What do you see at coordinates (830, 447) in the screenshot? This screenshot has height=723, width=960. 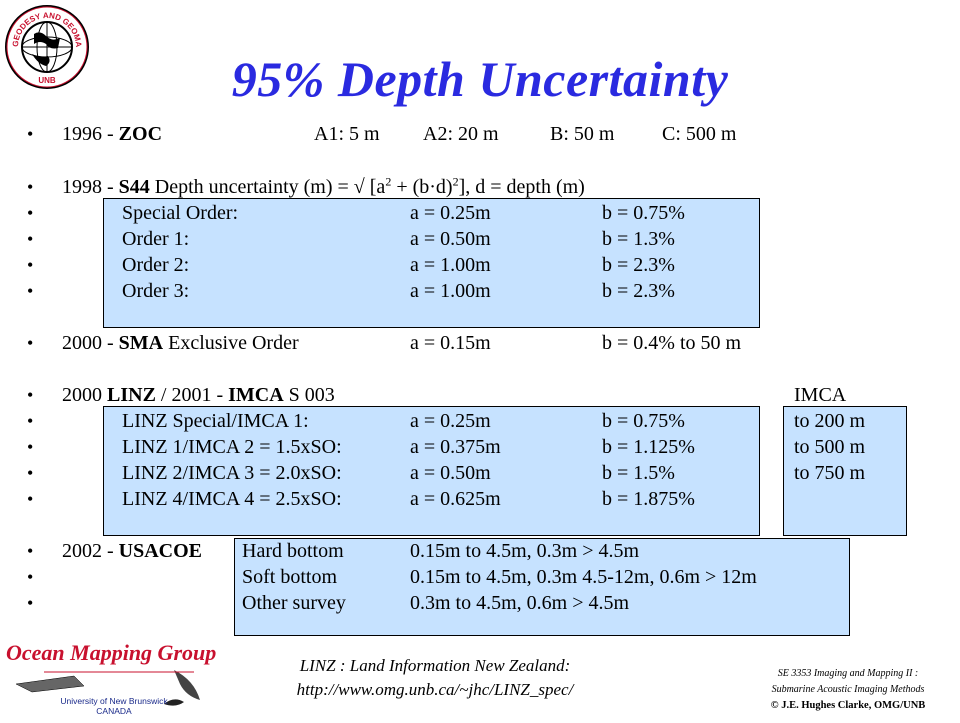 I see `imca-depth: to 500 m` at bounding box center [830, 447].